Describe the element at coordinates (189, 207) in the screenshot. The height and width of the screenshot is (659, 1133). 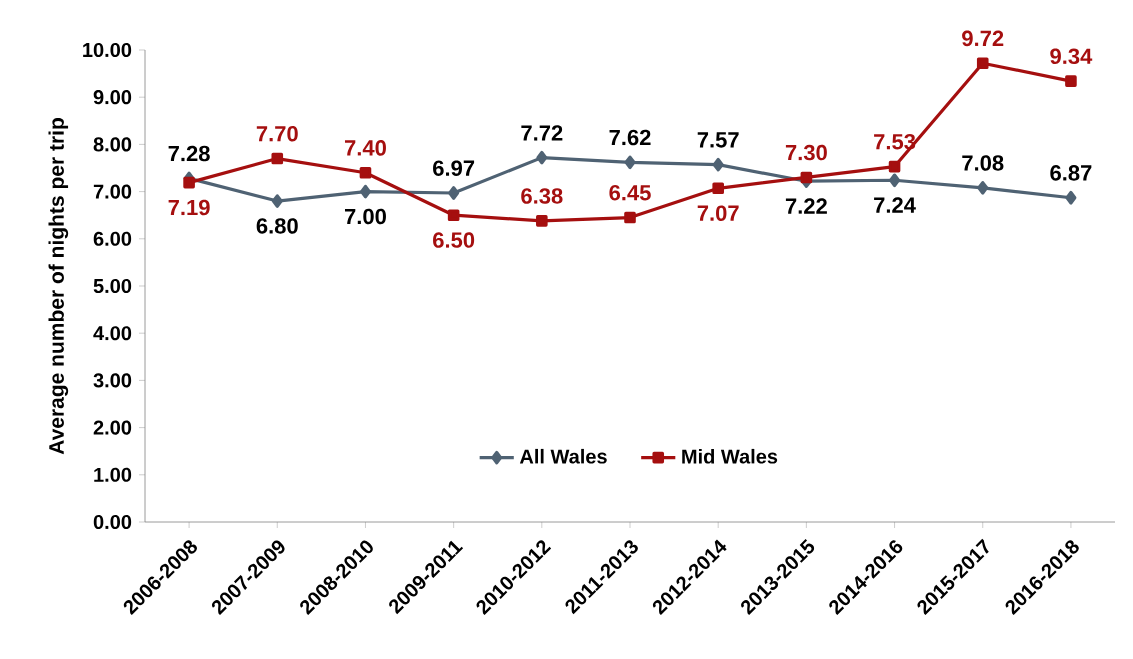
I see `data-label: 7.19` at that location.